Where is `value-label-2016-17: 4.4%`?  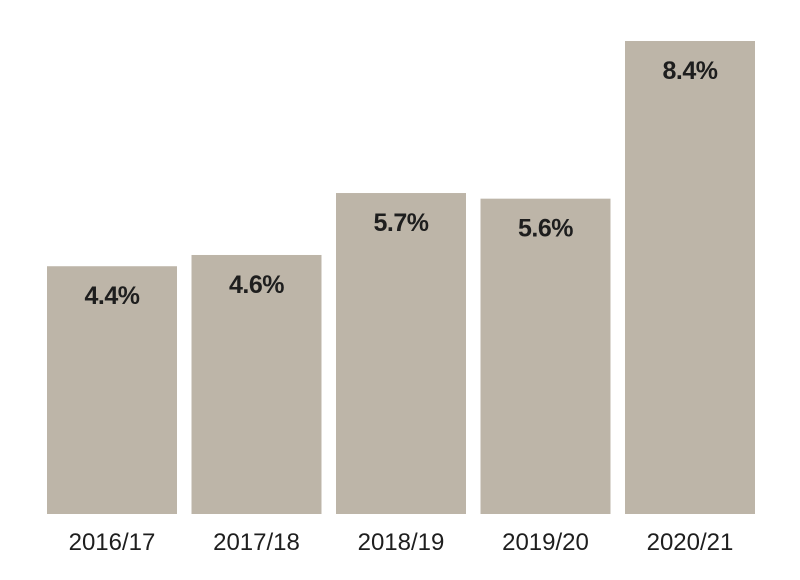 value-label-2016-17: 4.4% is located at coordinates (112, 296).